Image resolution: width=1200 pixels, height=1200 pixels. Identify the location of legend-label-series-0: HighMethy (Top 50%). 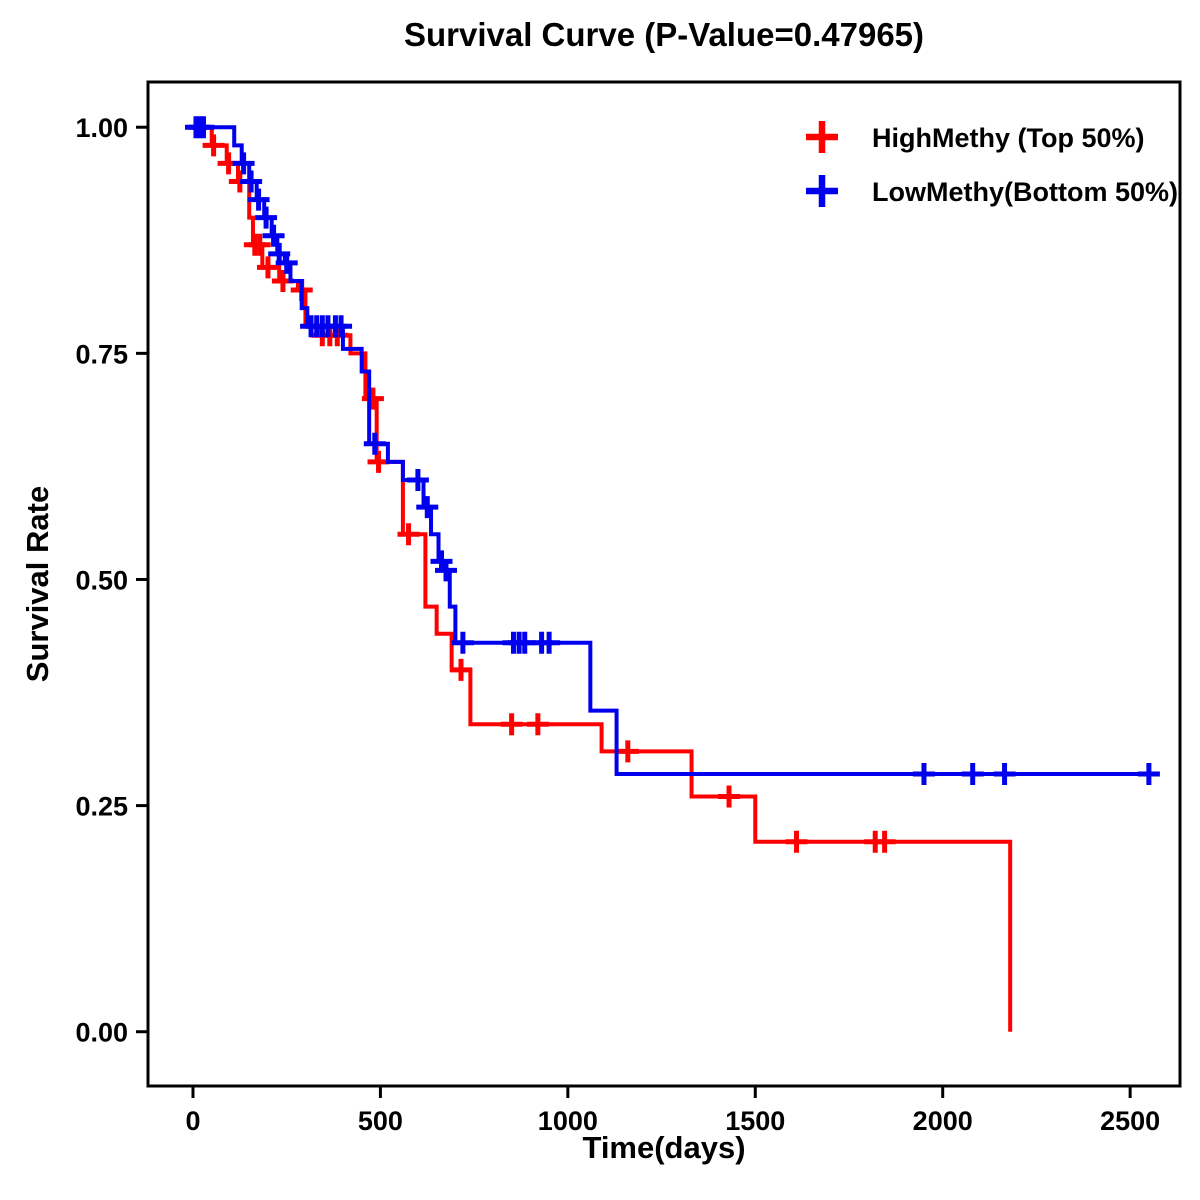
(1008, 138).